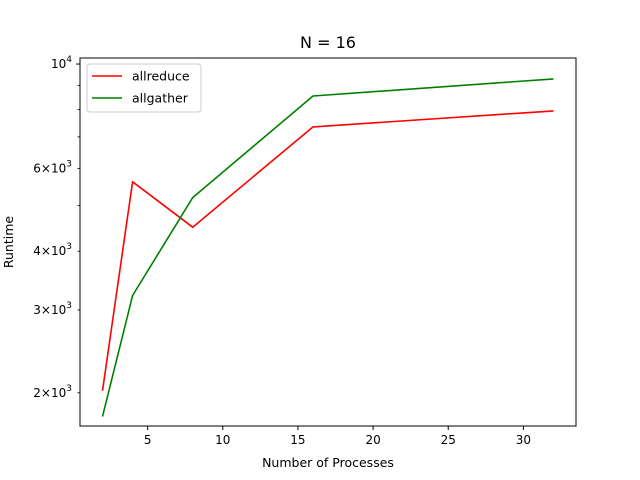  I want to click on x-tick-label: 5, so click(148, 440).